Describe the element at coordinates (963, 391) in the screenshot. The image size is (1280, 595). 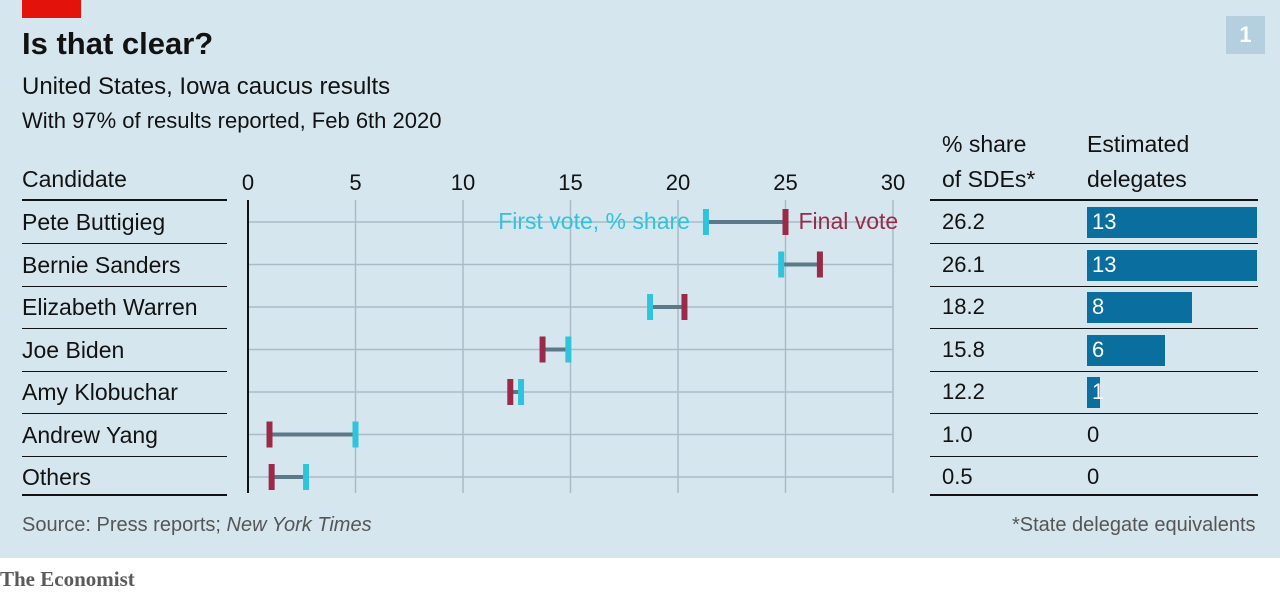
I see `sde-share-value: 12.2` at that location.